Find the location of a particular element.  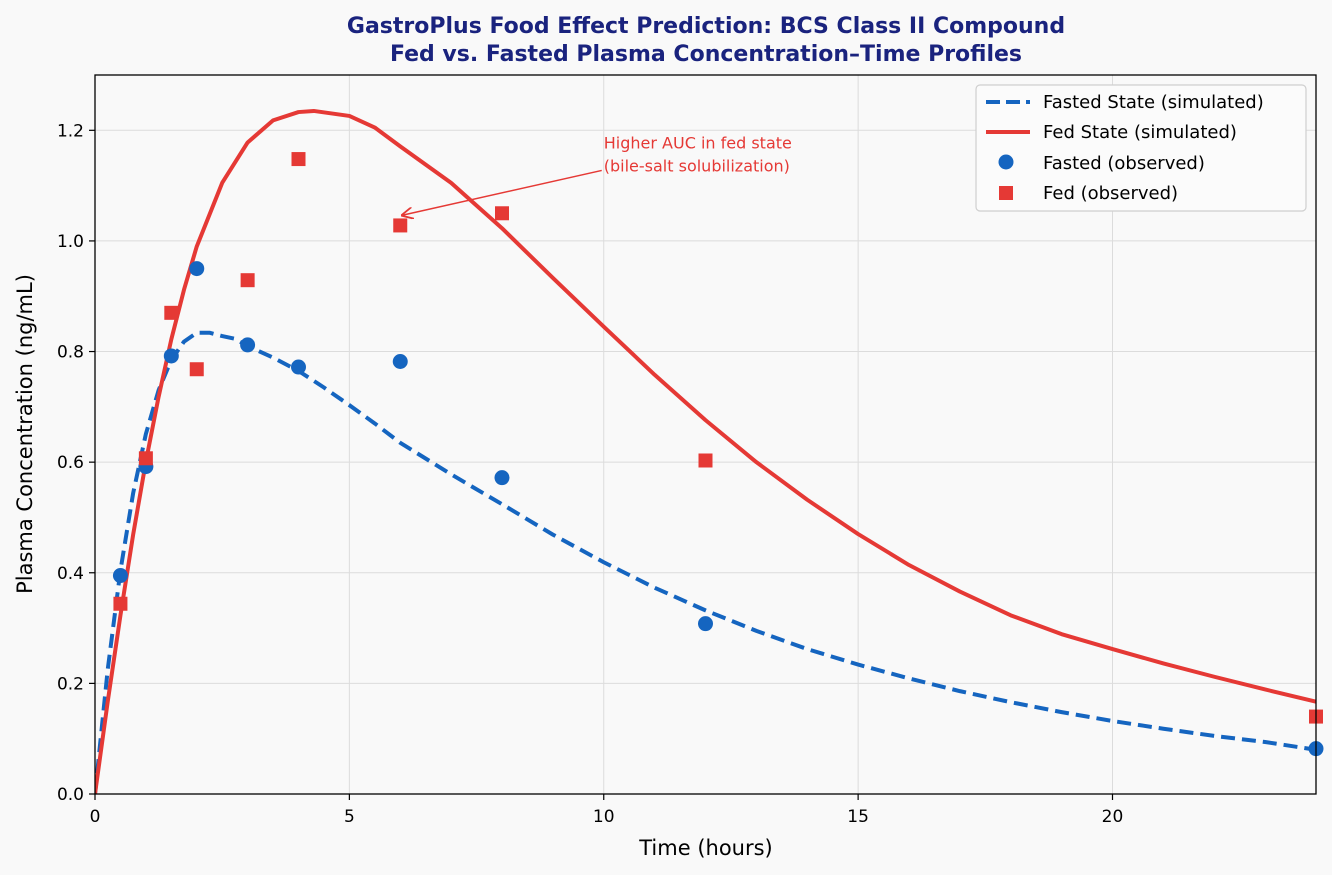

y-tick-label: 0.2 is located at coordinates (70, 684).